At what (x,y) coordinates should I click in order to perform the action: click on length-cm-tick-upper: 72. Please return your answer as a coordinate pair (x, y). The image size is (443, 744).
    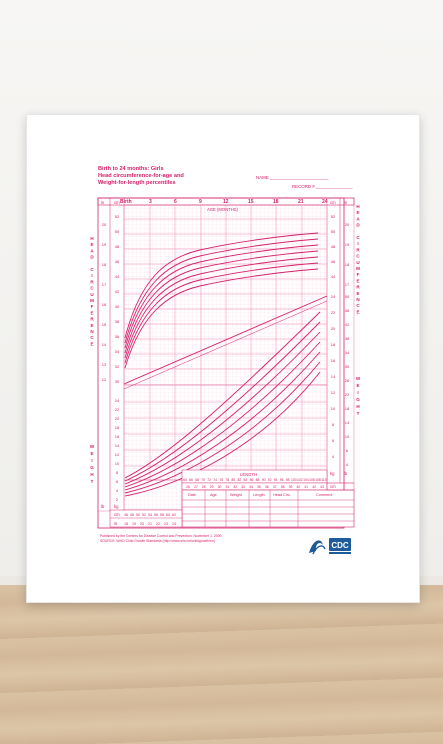
    Looking at the image, I should click on (209, 480).